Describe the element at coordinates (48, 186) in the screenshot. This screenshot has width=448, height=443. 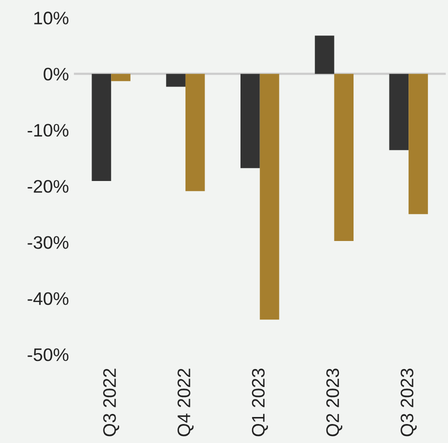
I see `y-tick-label: -20%` at that location.